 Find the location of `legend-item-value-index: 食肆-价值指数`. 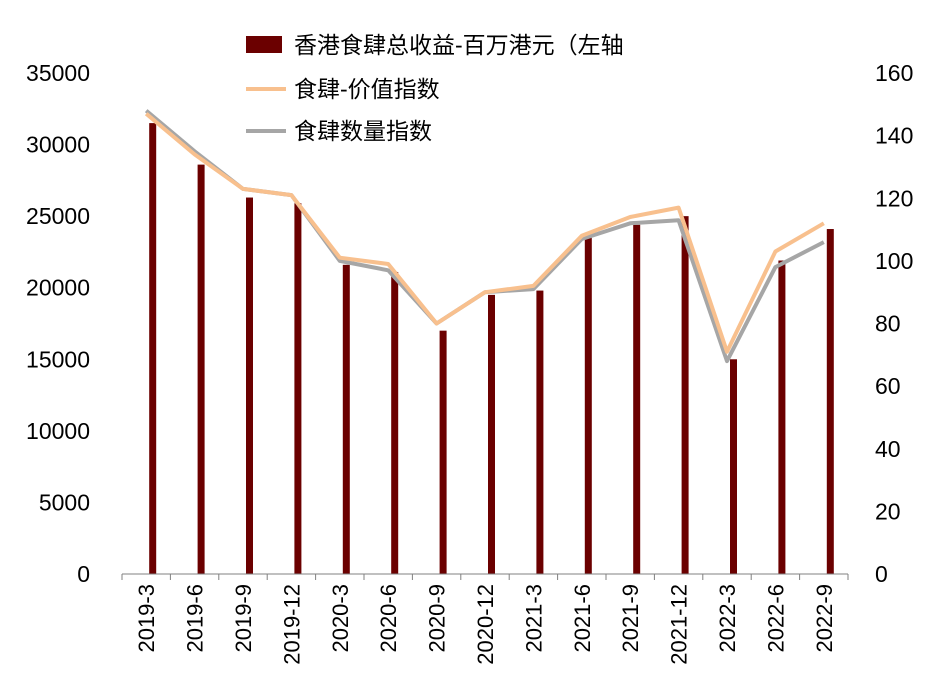

legend-item-value-index: 食肆-价值指数 is located at coordinates (343, 89).